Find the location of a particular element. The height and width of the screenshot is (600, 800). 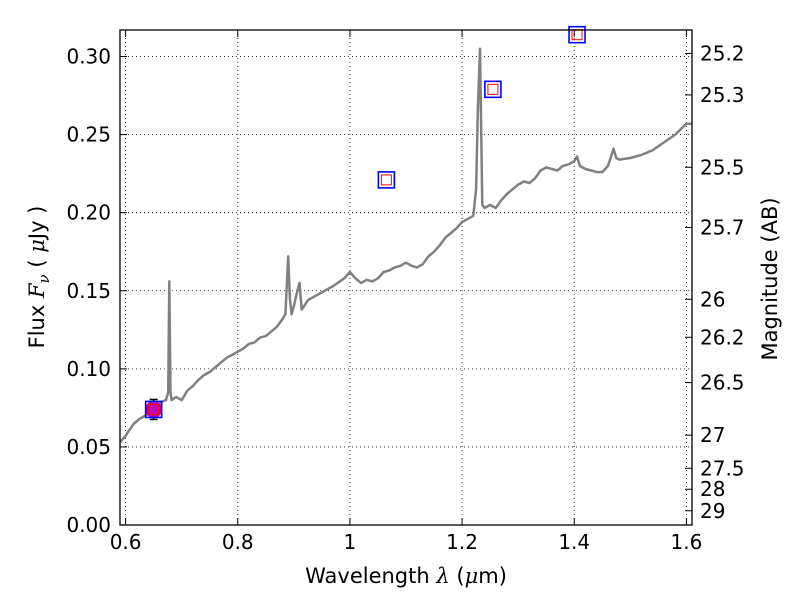

right-tick-label: 26 is located at coordinates (712, 299).